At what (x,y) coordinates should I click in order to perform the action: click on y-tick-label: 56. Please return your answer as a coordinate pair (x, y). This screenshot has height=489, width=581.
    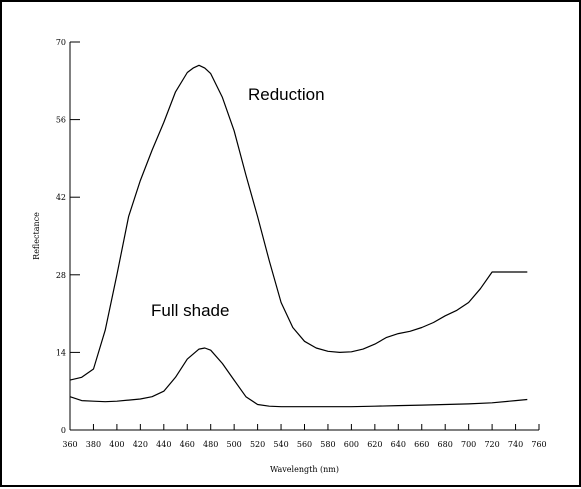
    Looking at the image, I should click on (61, 120).